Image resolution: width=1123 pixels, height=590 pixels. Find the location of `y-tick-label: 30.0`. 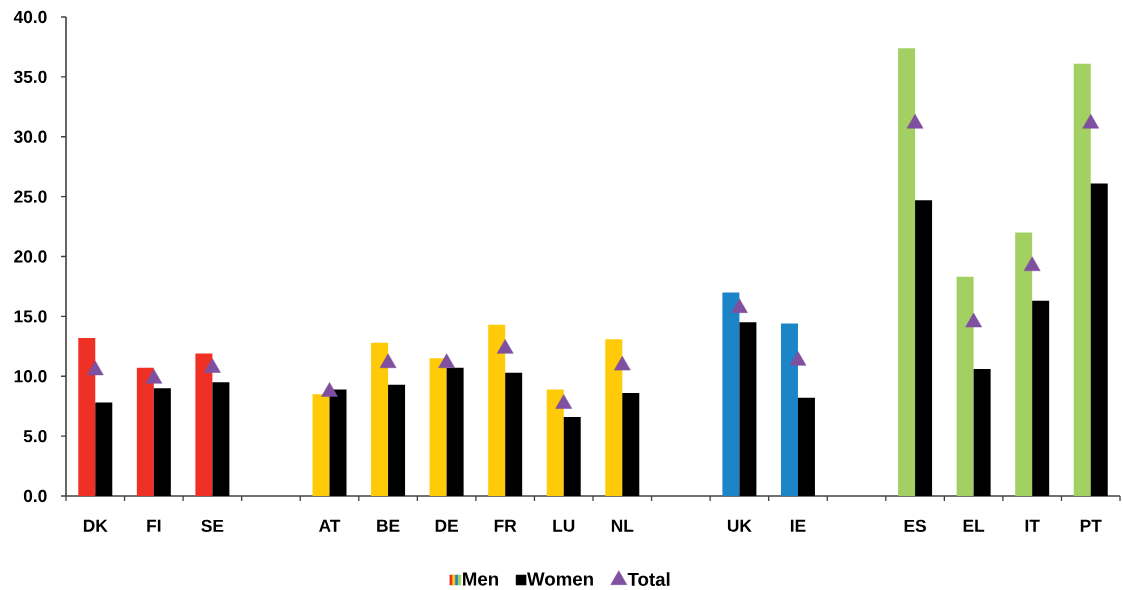

y-tick-label: 30.0 is located at coordinates (30, 136).